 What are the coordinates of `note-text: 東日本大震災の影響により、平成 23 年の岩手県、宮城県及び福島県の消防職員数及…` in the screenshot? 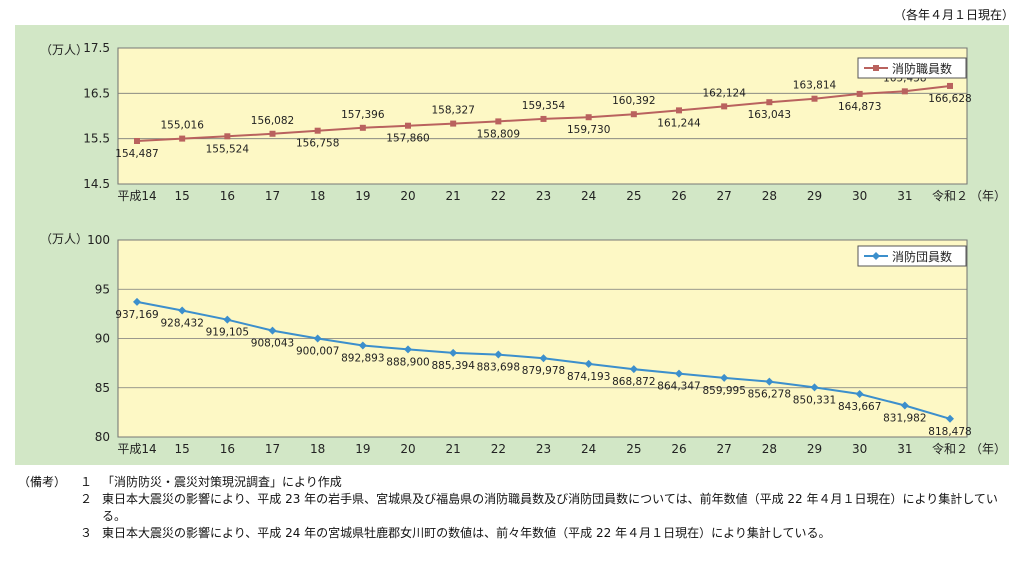 It's located at (560, 508).